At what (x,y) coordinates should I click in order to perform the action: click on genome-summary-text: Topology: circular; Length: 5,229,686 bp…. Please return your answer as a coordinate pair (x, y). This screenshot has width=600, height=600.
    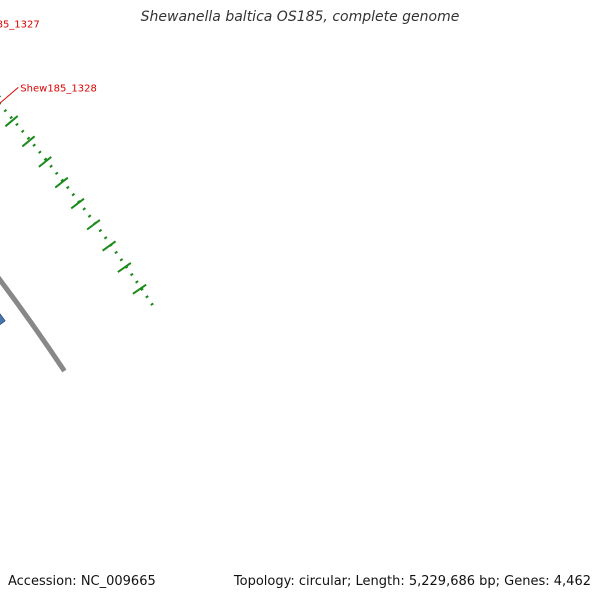
    Looking at the image, I should click on (412, 581).